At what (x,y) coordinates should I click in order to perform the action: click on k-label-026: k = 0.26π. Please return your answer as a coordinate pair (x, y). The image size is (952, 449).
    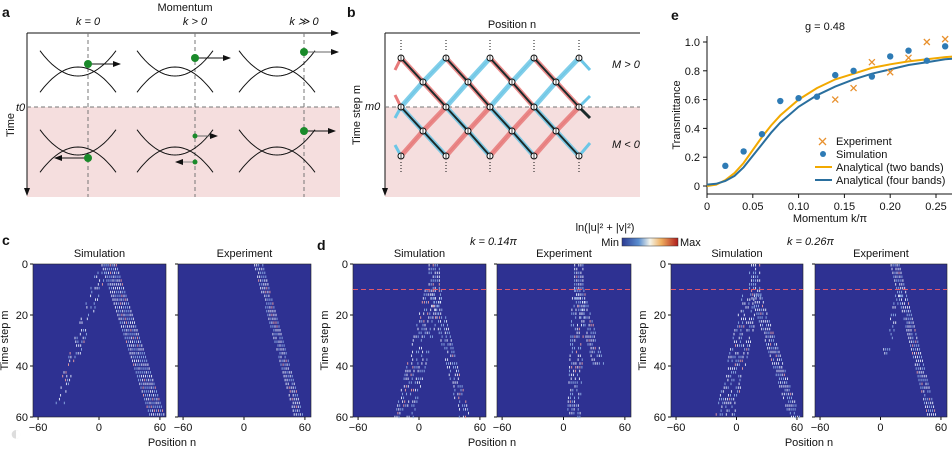
    Looking at the image, I should click on (810, 242).